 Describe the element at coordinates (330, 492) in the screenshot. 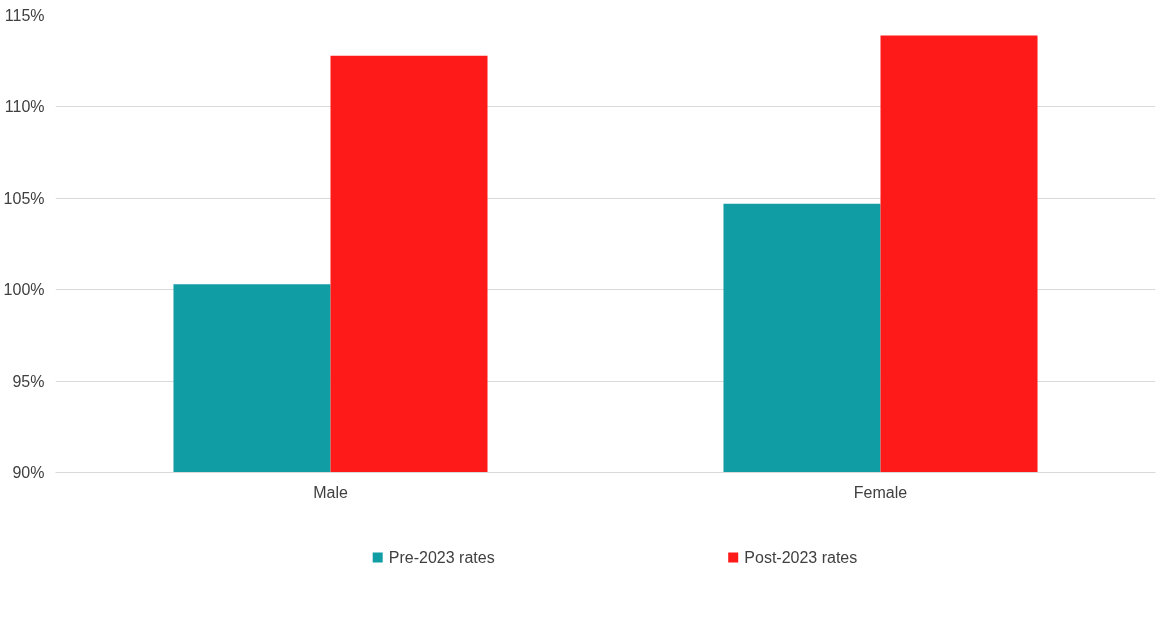

I see `x-tick-label: Male` at that location.